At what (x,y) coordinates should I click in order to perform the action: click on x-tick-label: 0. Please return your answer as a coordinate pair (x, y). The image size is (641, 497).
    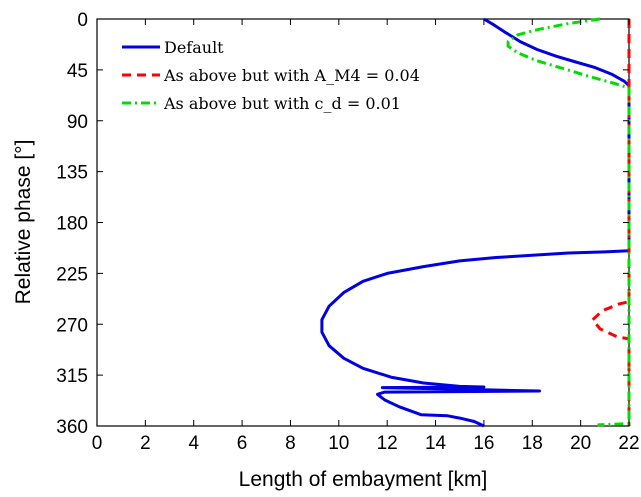
    Looking at the image, I should click on (97, 443).